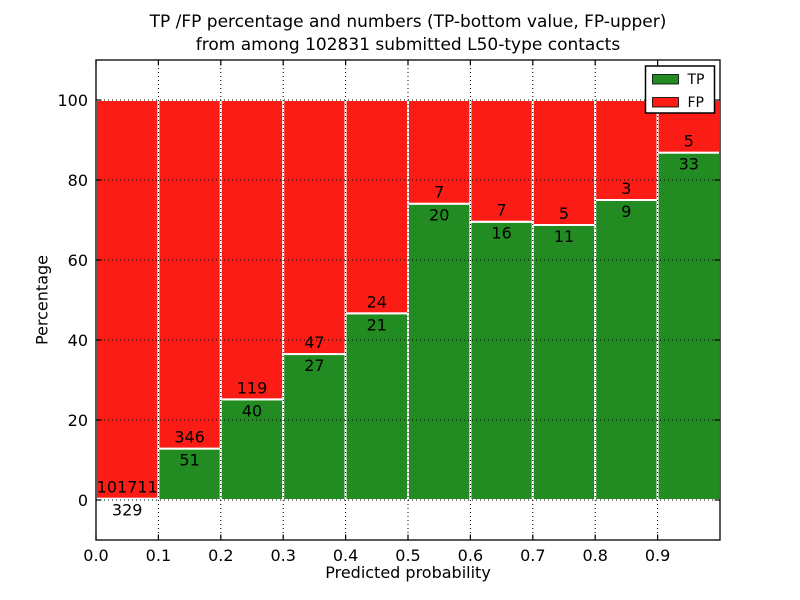 Image resolution: width=800 pixels, height=600 pixels. Describe the element at coordinates (689, 164) in the screenshot. I see `tp-count-label: 33` at that location.